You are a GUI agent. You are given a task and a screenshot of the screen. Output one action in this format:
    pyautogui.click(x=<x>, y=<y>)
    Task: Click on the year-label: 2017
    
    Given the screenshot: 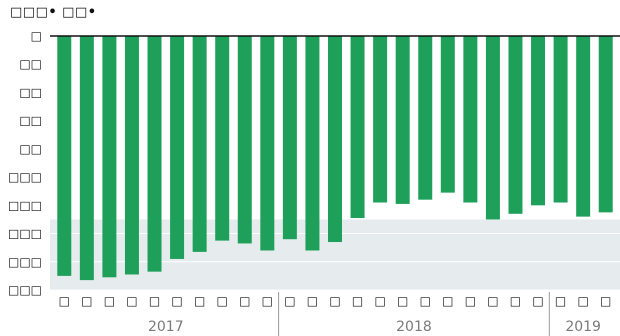 What is the action you would take?
    pyautogui.click(x=166, y=327)
    